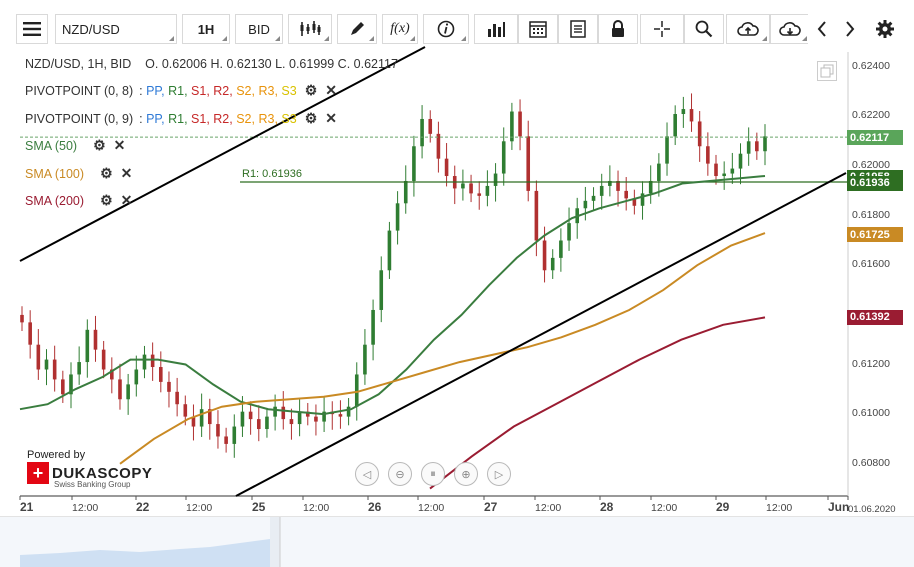  Describe the element at coordinates (202, 118) in the screenshot. I see `pivot-level-label: S1,` at that location.